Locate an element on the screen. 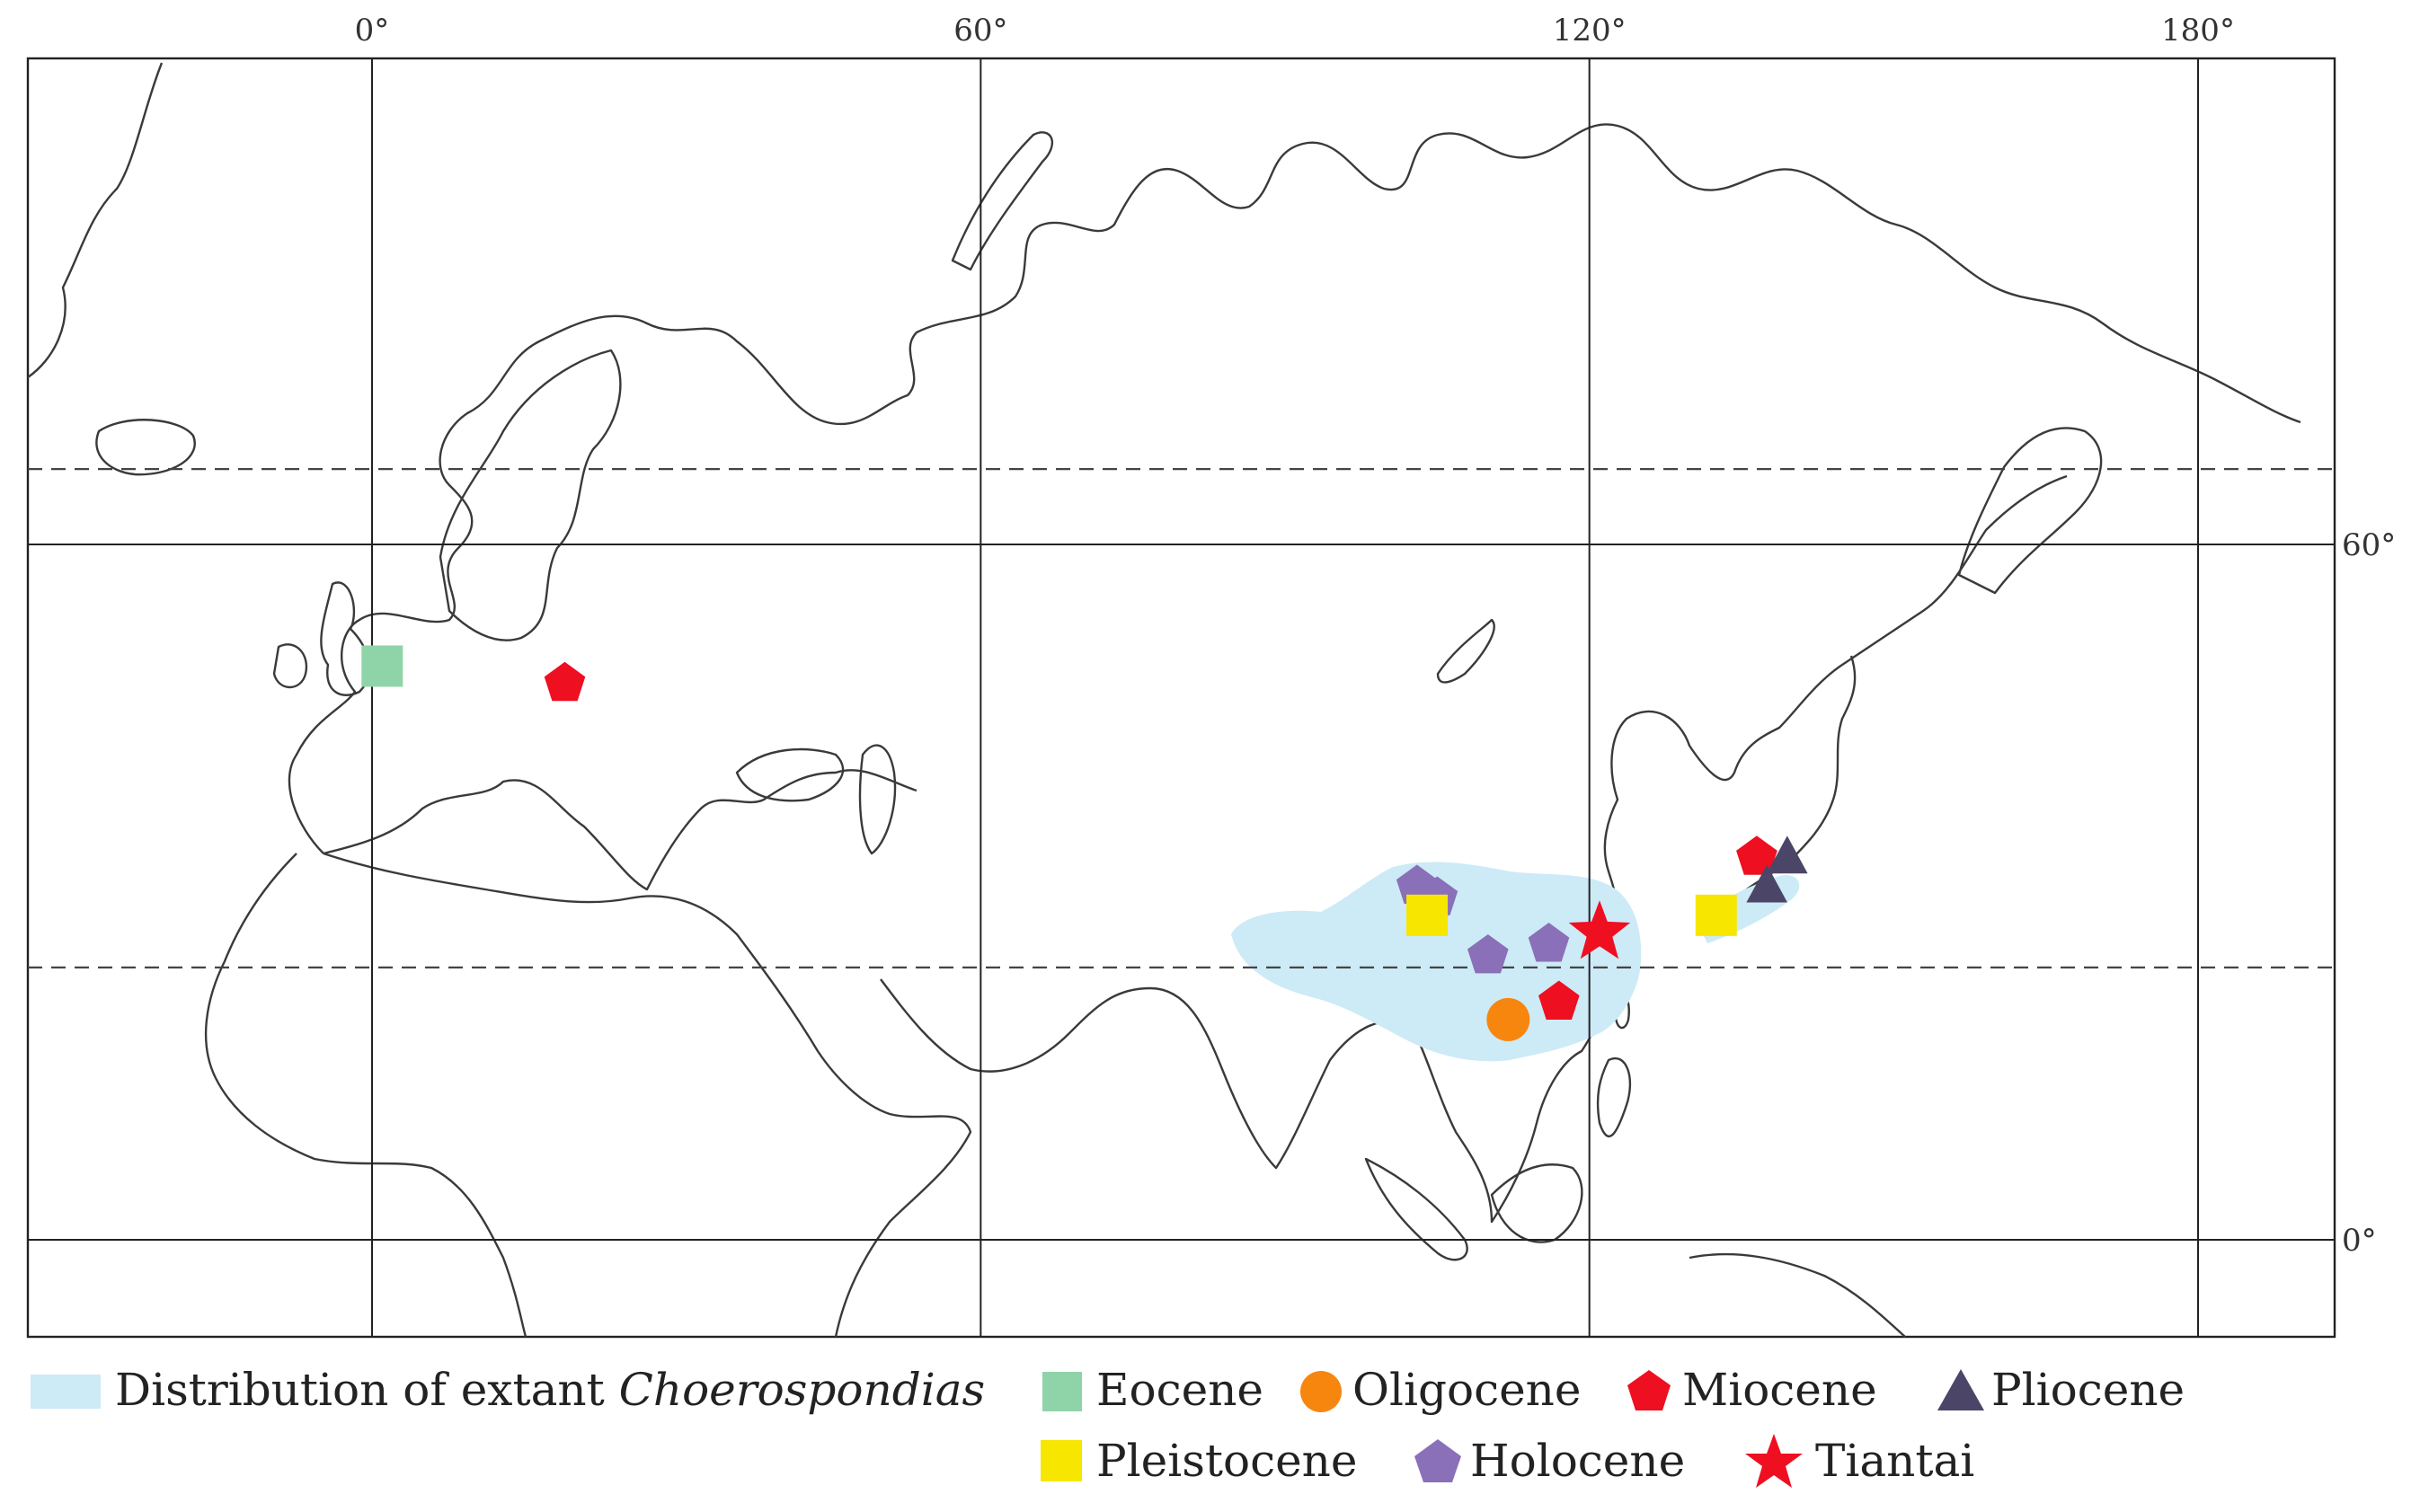 This screenshot has height=1512, width=2429. latitude-label: 60° is located at coordinates (2369, 545).